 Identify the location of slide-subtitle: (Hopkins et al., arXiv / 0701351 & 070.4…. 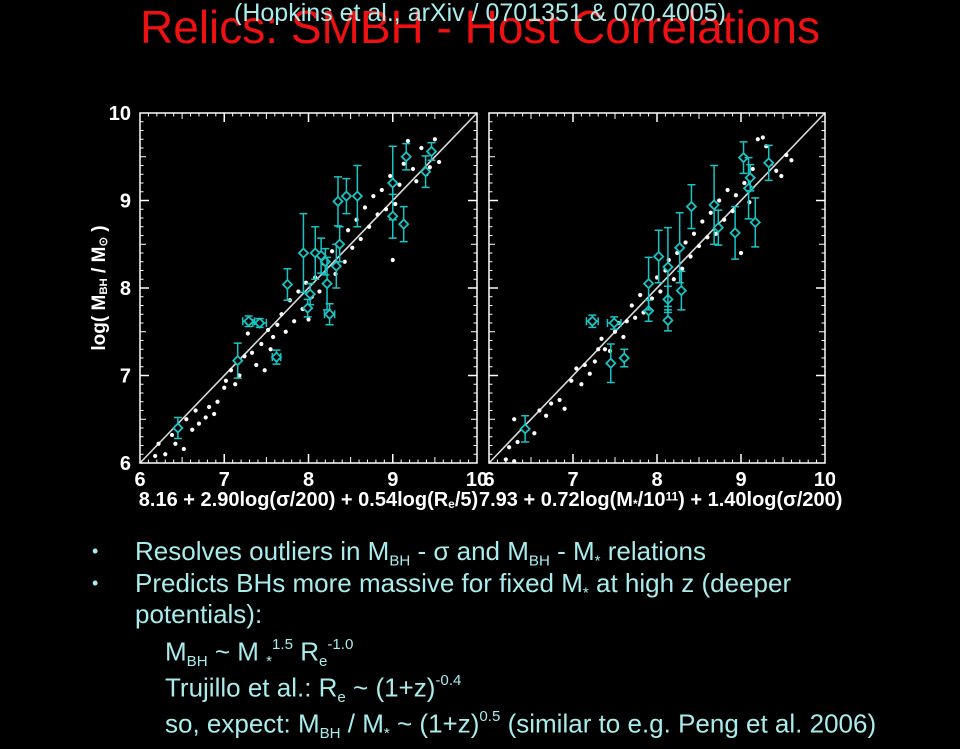
(480, 12).